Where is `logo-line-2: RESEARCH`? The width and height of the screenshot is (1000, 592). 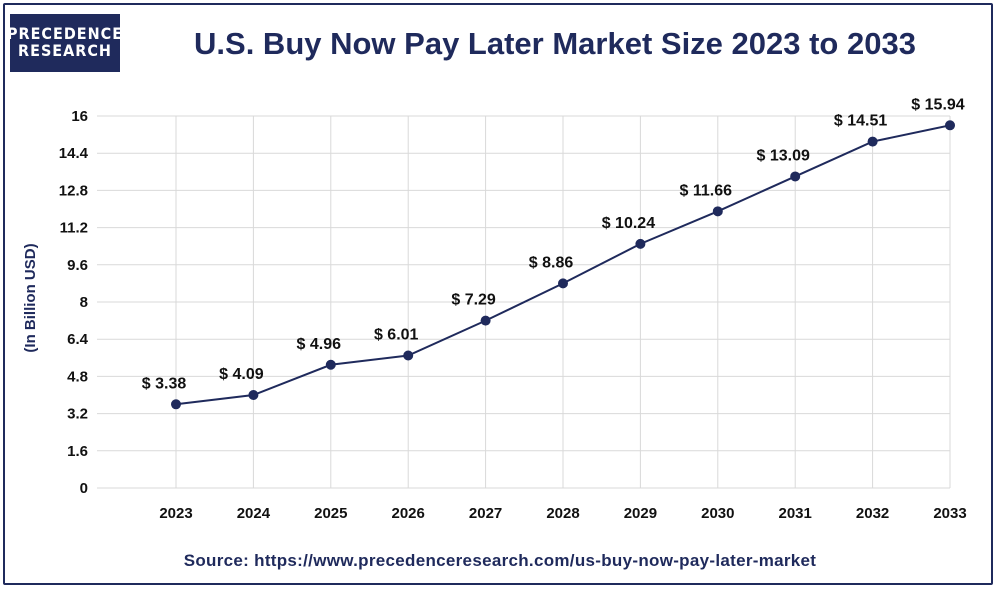
logo-line-2: RESEARCH is located at coordinates (65, 50).